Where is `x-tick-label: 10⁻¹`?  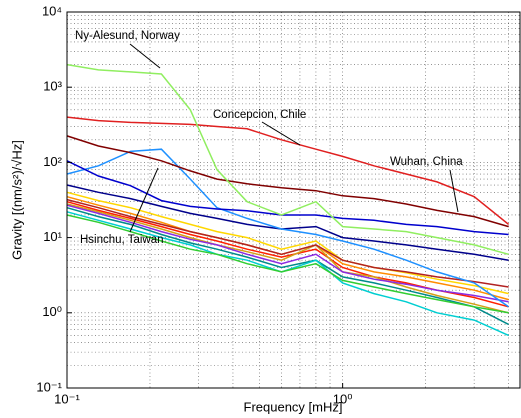 x-tick-label: 10⁻¹ is located at coordinates (67, 398).